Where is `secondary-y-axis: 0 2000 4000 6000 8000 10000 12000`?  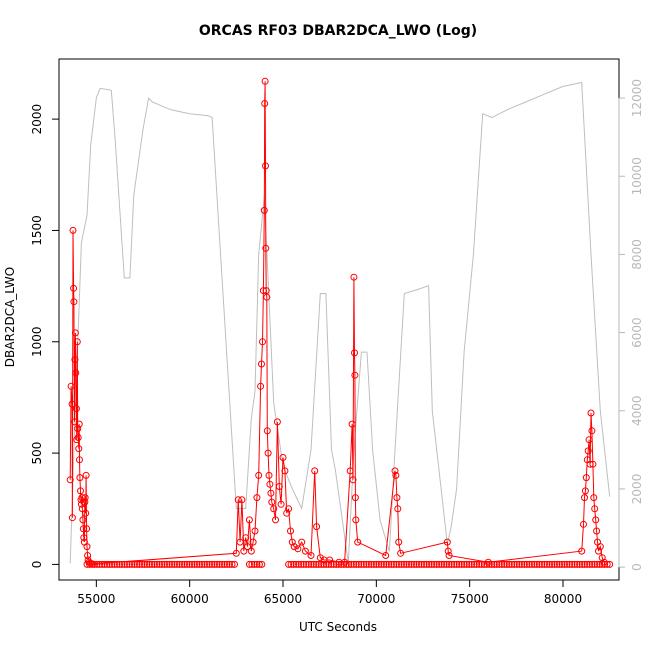 secondary-y-axis: 0 2000 4000 6000 8000 10000 12000 is located at coordinates (631, 325).